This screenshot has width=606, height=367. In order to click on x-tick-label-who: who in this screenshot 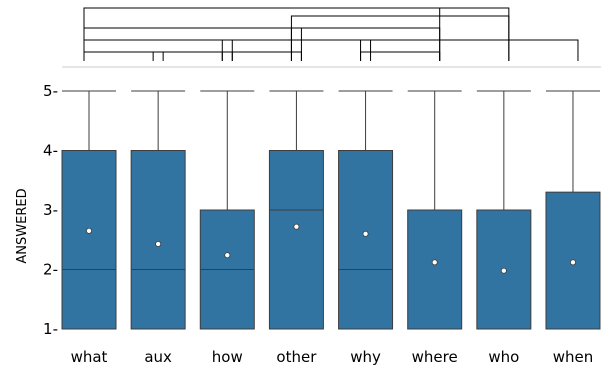, I will do `click(503, 357)`.